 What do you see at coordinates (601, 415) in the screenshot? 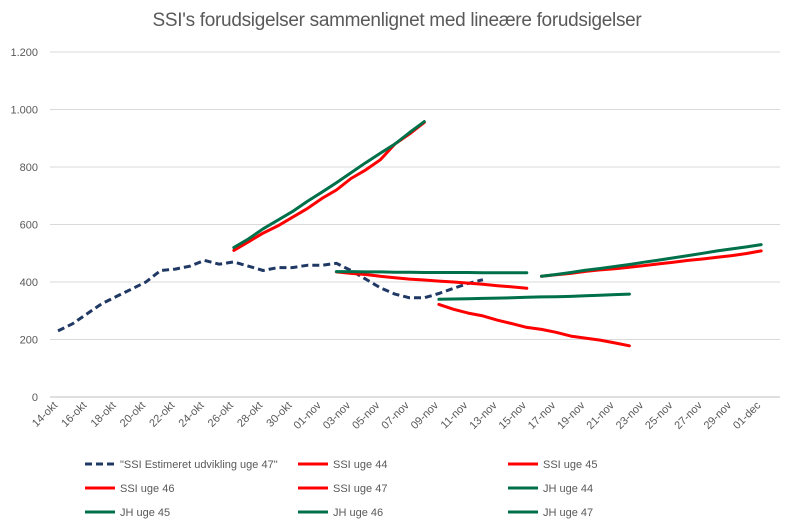
I see `x-tick-label: 21-nov` at bounding box center [601, 415].